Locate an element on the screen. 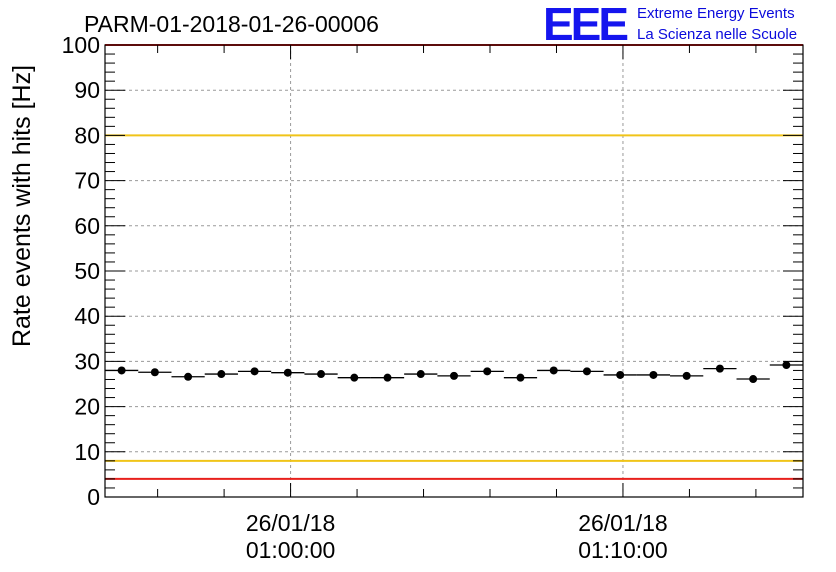 Image resolution: width=836 pixels, height=572 pixels. y-tick-label: 80 is located at coordinates (87, 135).